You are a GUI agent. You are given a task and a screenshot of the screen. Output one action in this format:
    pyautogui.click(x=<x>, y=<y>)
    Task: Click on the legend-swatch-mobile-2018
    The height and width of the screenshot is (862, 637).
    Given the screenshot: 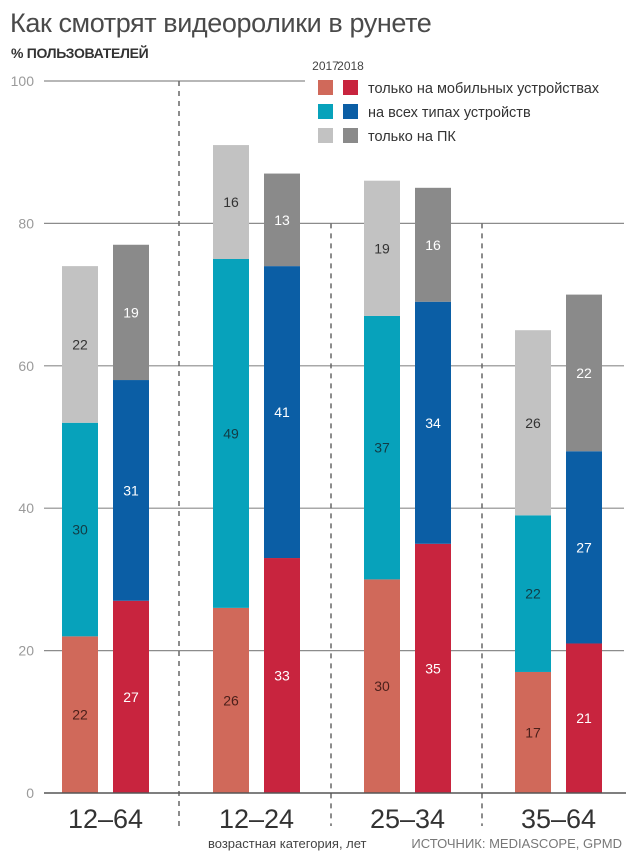 What is the action you would take?
    pyautogui.click(x=350, y=87)
    